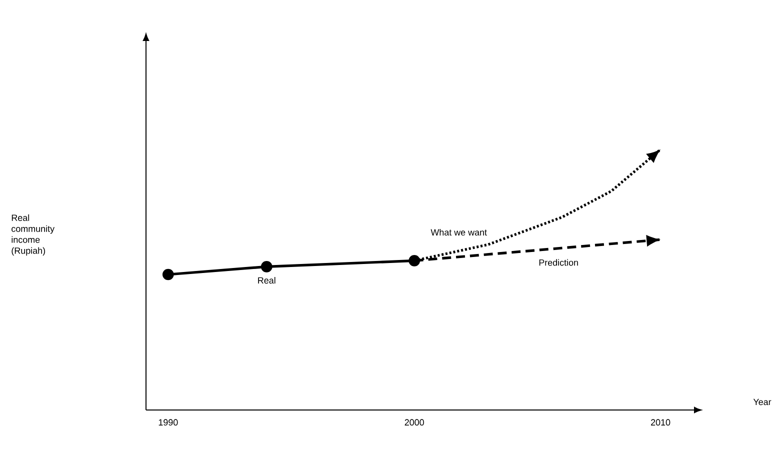  What do you see at coordinates (33, 235) in the screenshot?
I see `text: Real community income (Rupiah)` at bounding box center [33, 235].